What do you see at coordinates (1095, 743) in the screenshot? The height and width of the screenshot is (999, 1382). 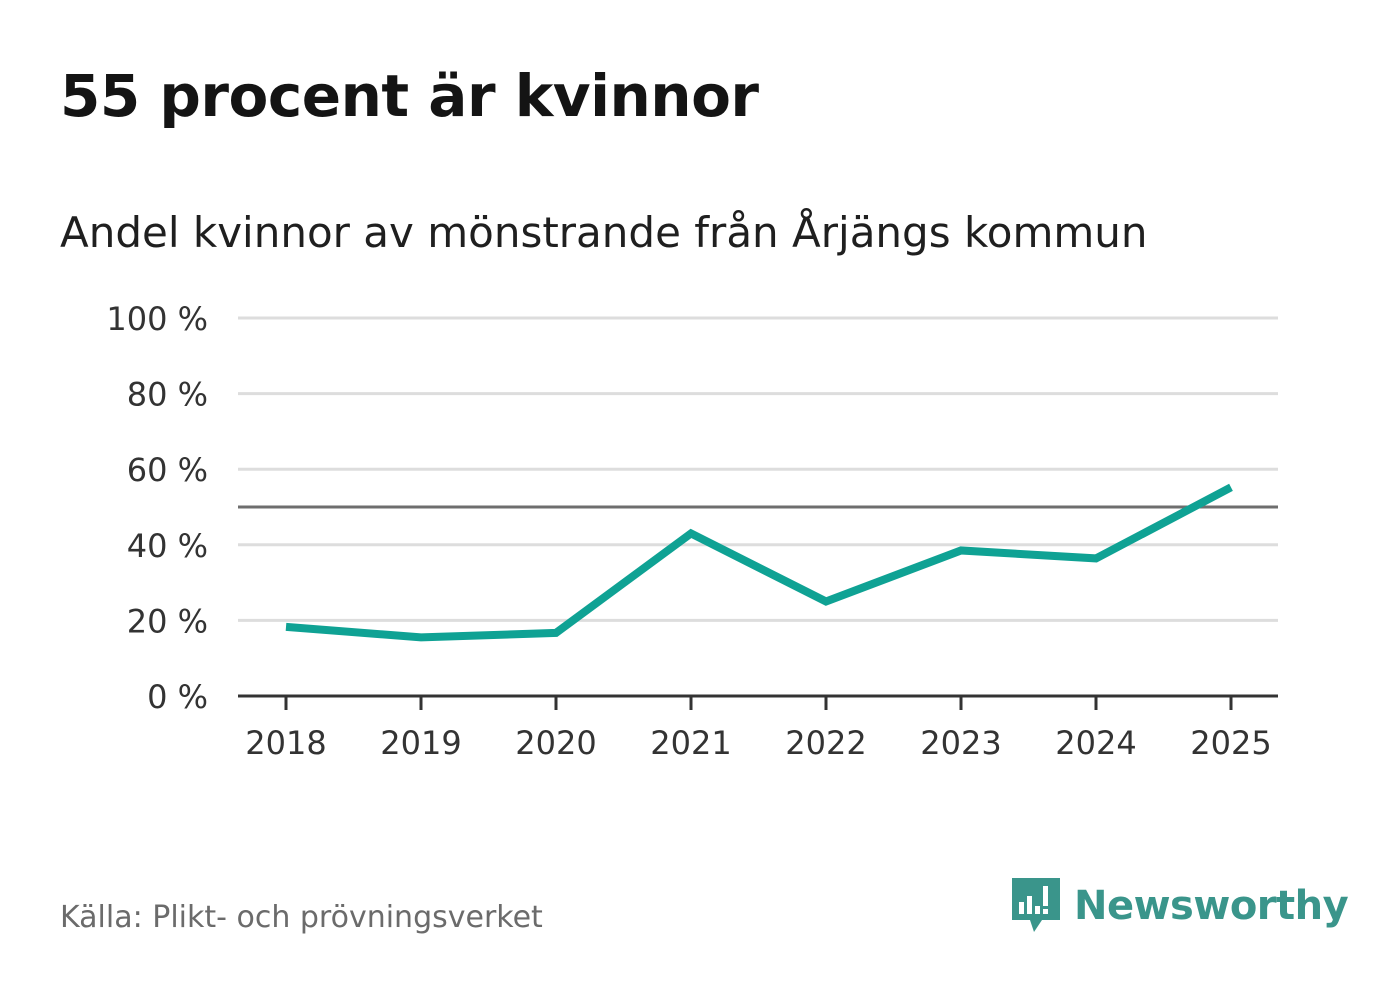 I see `x-tick-label: 2024` at bounding box center [1095, 743].